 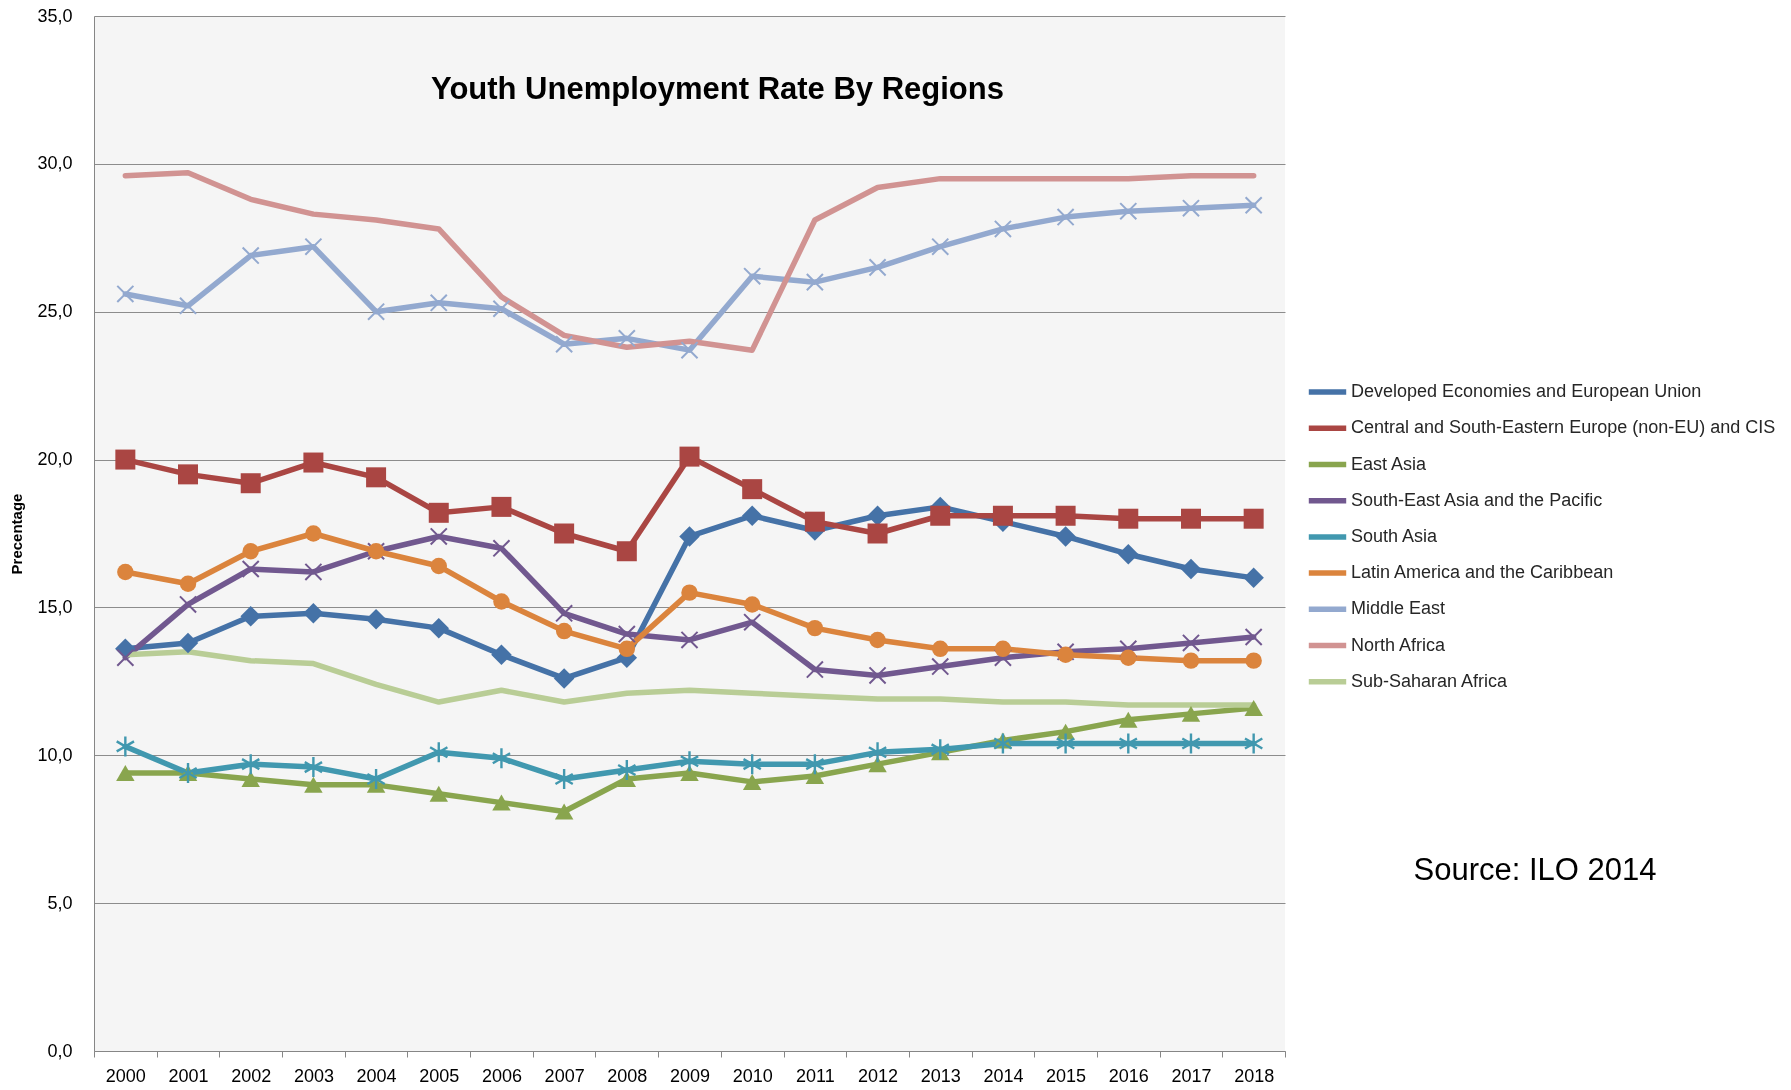 I want to click on x-tick-label: 2001, so click(x=188, y=1075).